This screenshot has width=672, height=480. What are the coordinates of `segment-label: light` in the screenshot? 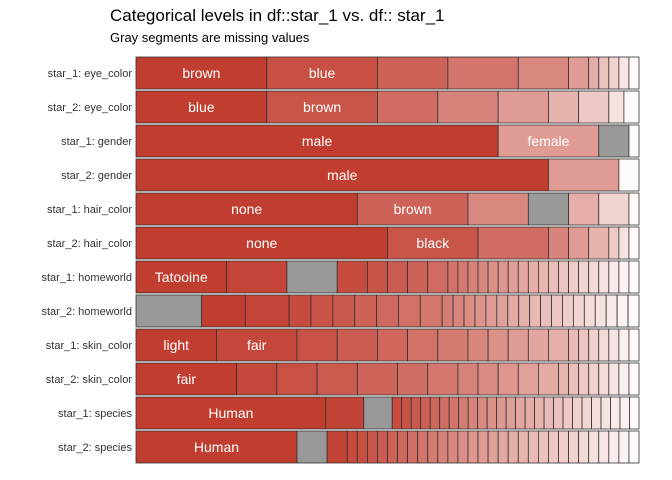 It's located at (176, 345).